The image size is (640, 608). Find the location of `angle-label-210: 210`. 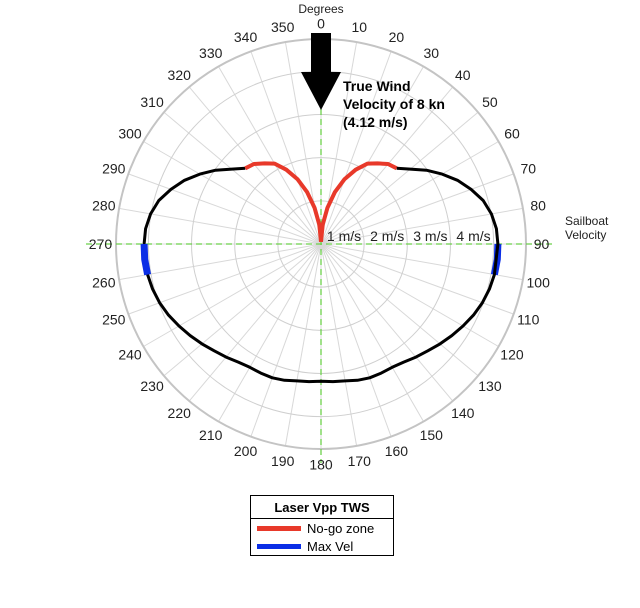

angle-label-210: 210 is located at coordinates (211, 435).